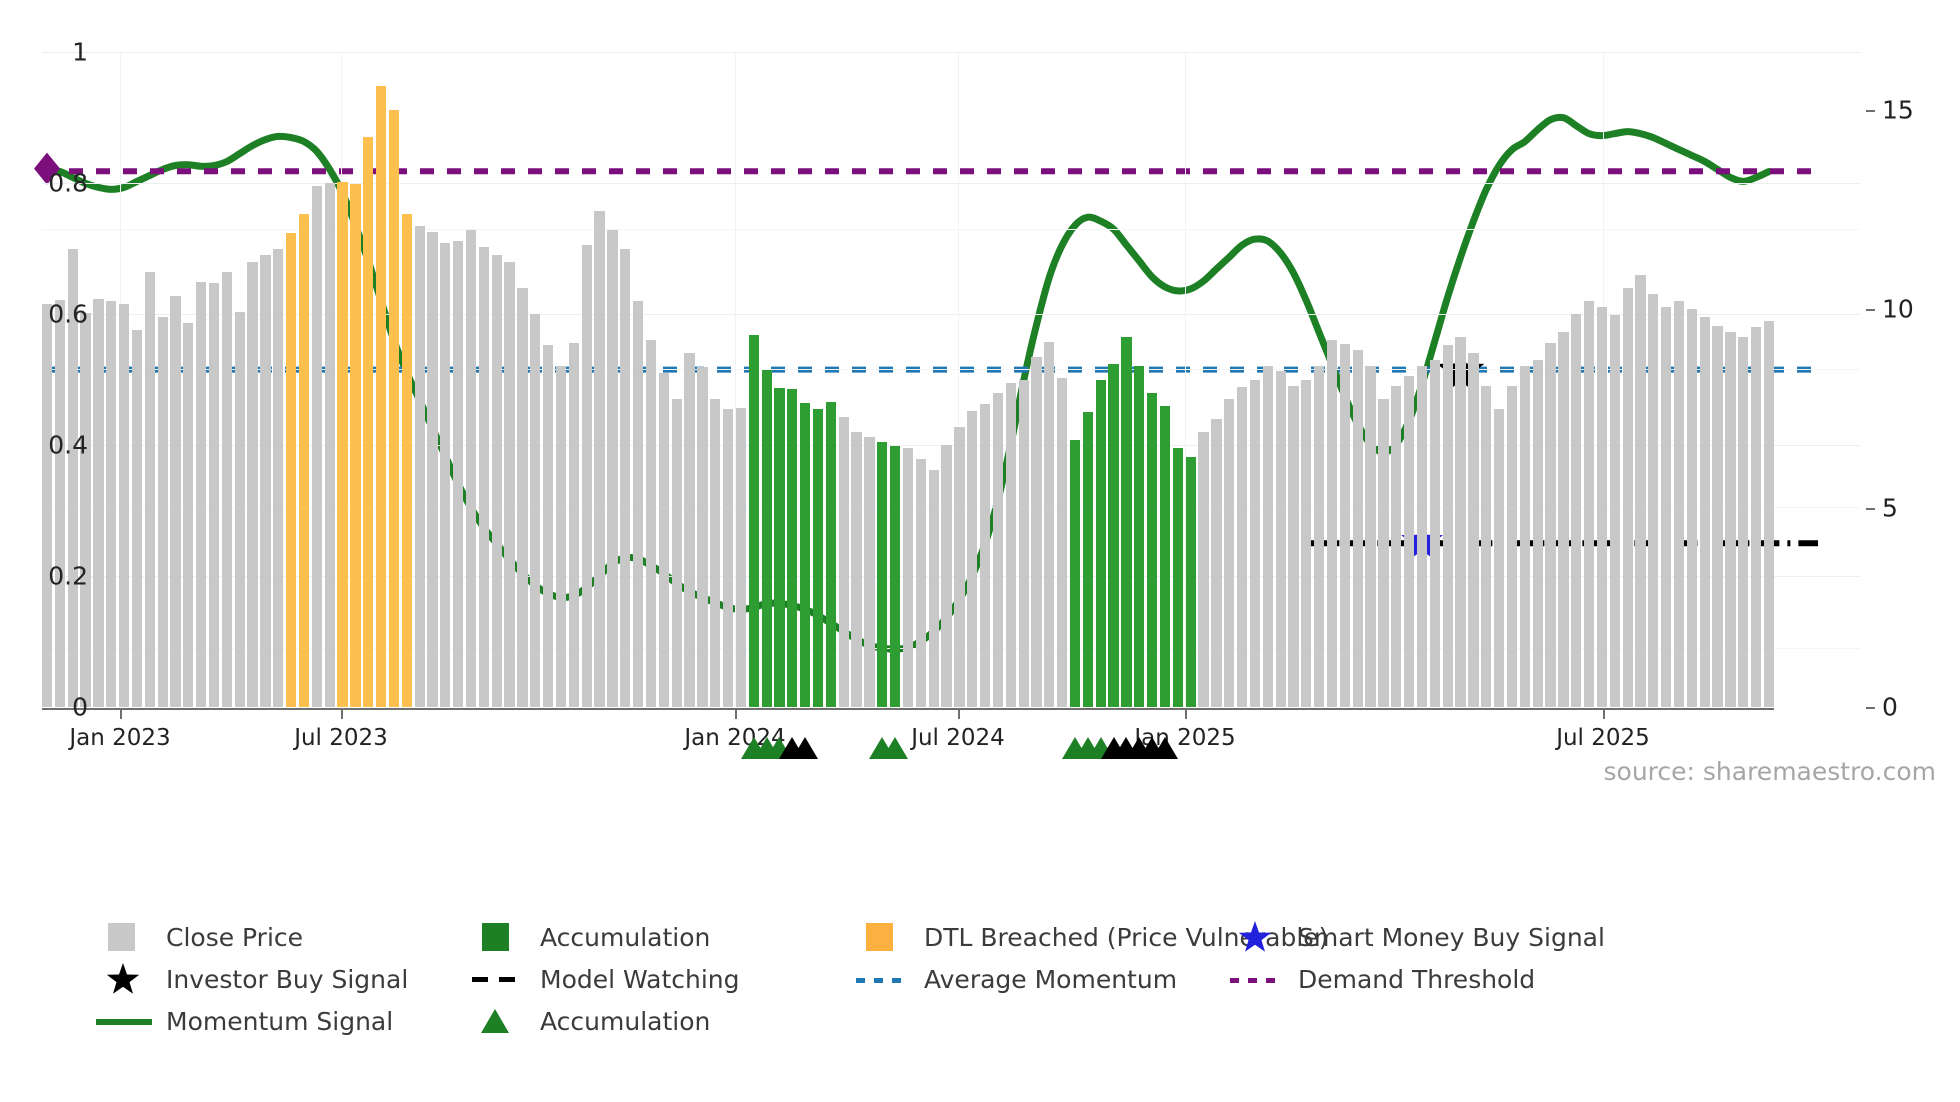 This screenshot has width=1960, height=1102. Describe the element at coordinates (80, 52) in the screenshot. I see `y-axis-left-tick-label: 1` at that location.